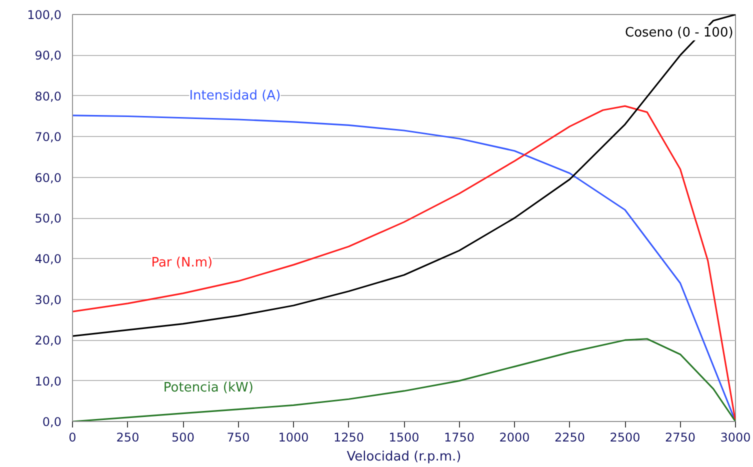  Describe the element at coordinates (44, 15) in the screenshot. I see `y-tick-label: 100,0` at that location.